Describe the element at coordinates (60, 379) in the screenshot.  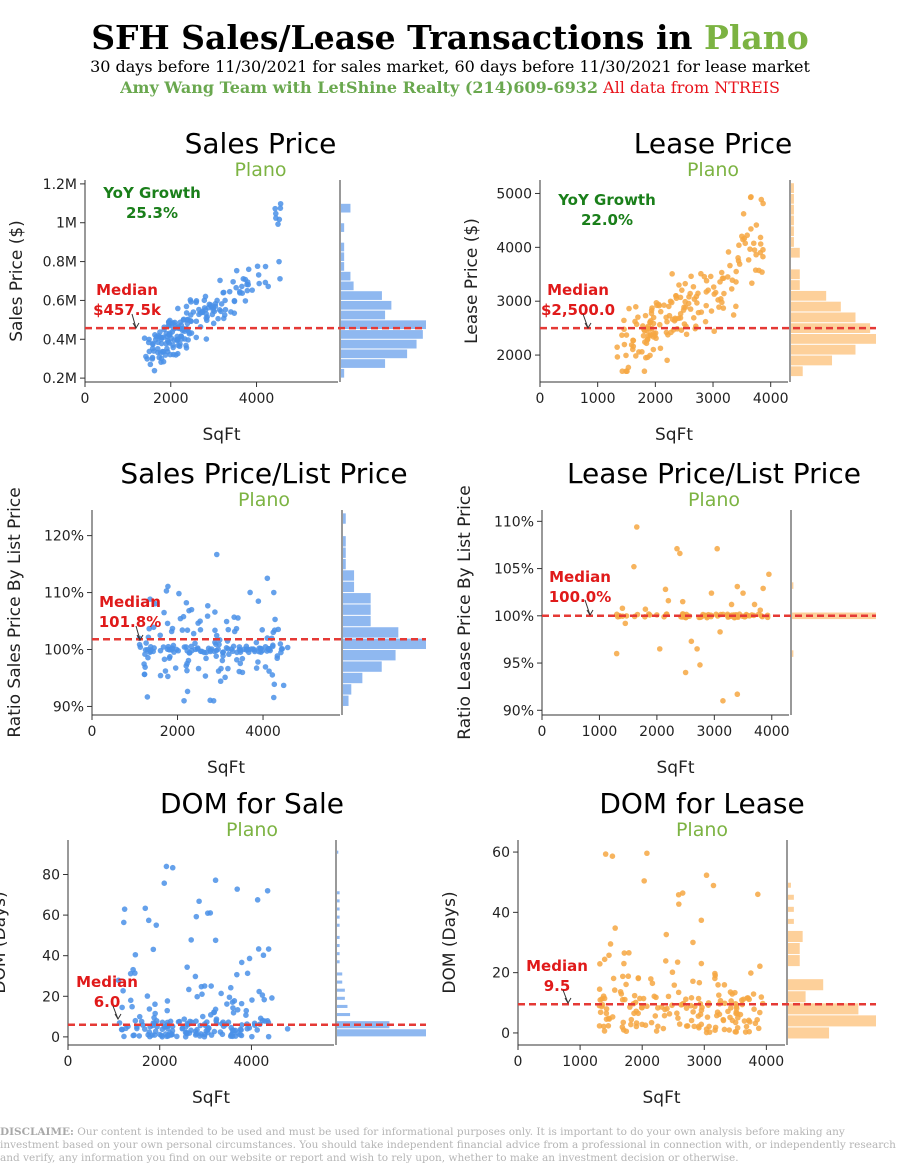
I see `y-tick-label: 0.2M` at that location.